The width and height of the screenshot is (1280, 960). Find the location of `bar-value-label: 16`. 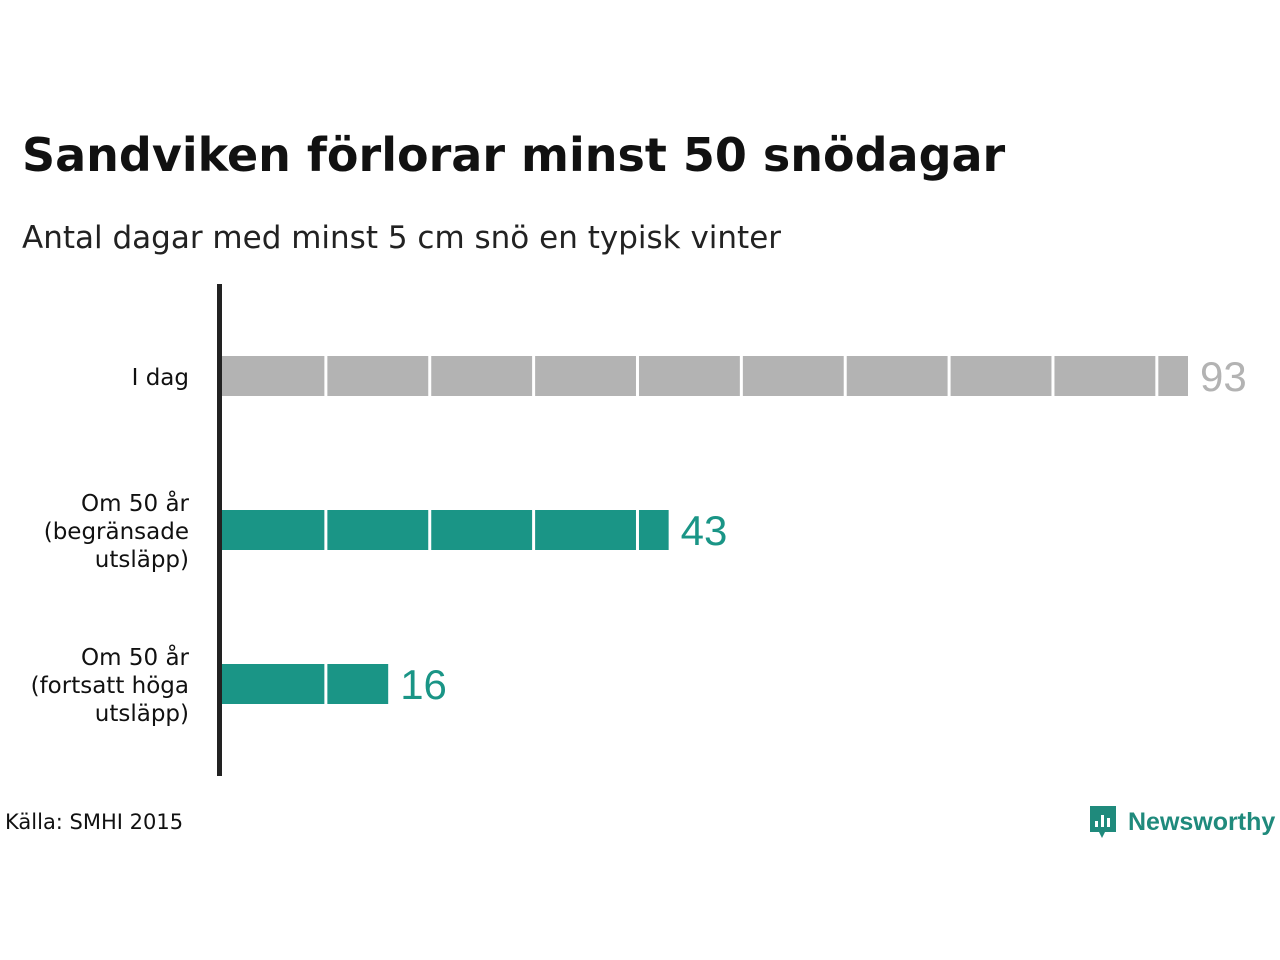

bar-value-label: 16 is located at coordinates (423, 684).